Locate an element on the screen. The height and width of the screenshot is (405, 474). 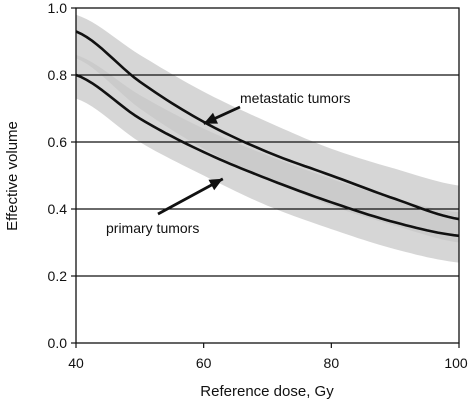
y-tick-label: 0.8 is located at coordinates (58, 75).